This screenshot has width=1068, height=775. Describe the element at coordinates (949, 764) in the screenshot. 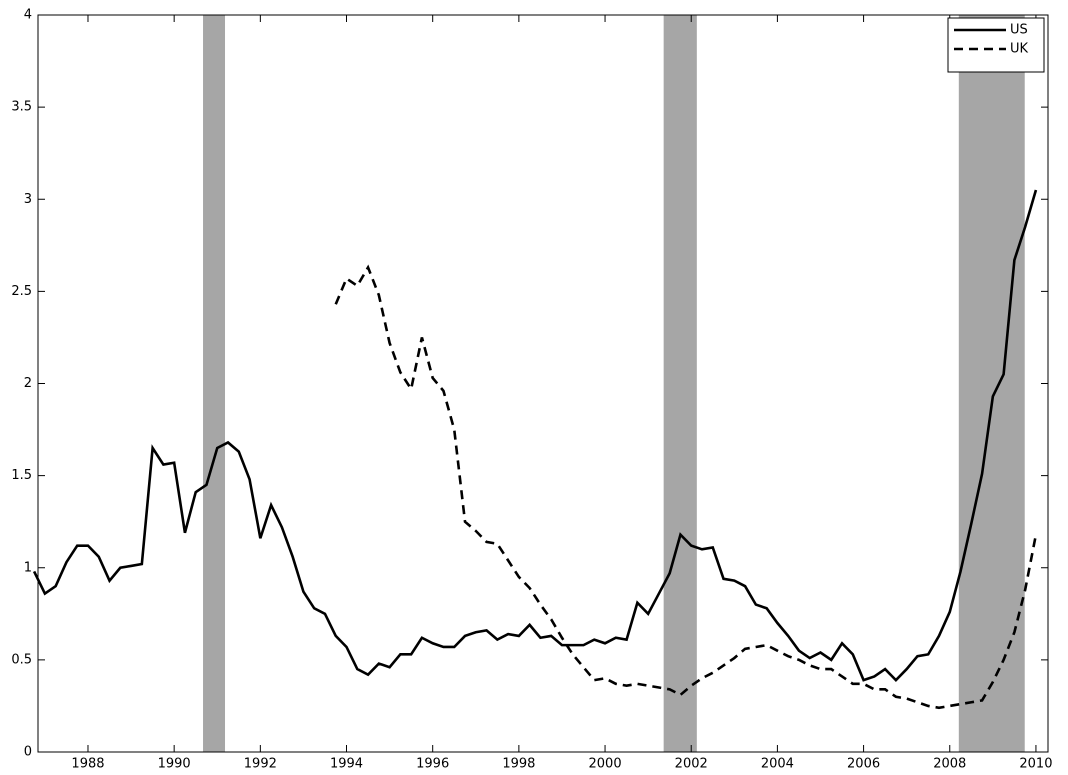

I see `x-tick-label: 2008` at that location.